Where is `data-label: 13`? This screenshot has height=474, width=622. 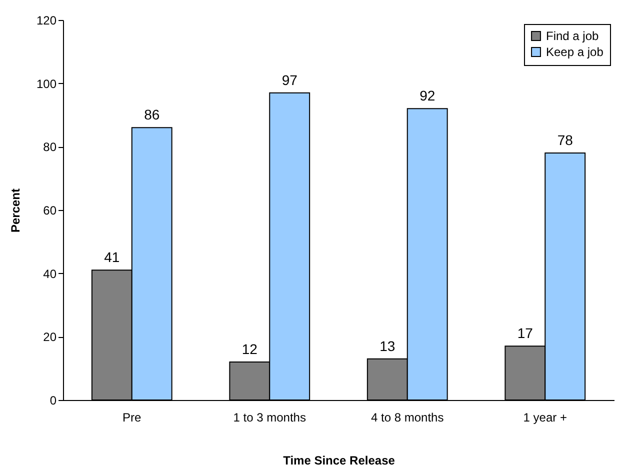 data-label: 13 is located at coordinates (388, 346).